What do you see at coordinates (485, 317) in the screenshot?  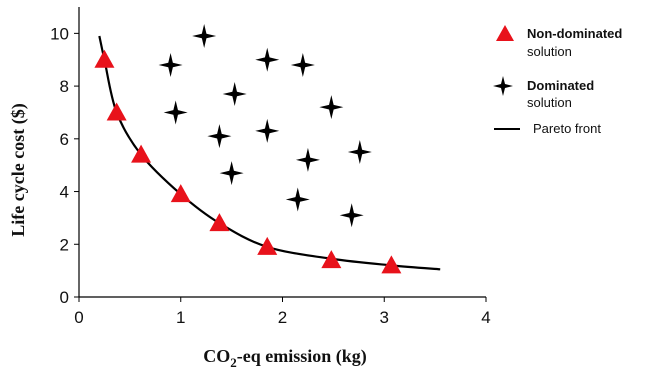 I see `x-tick-label: 4` at bounding box center [485, 317].